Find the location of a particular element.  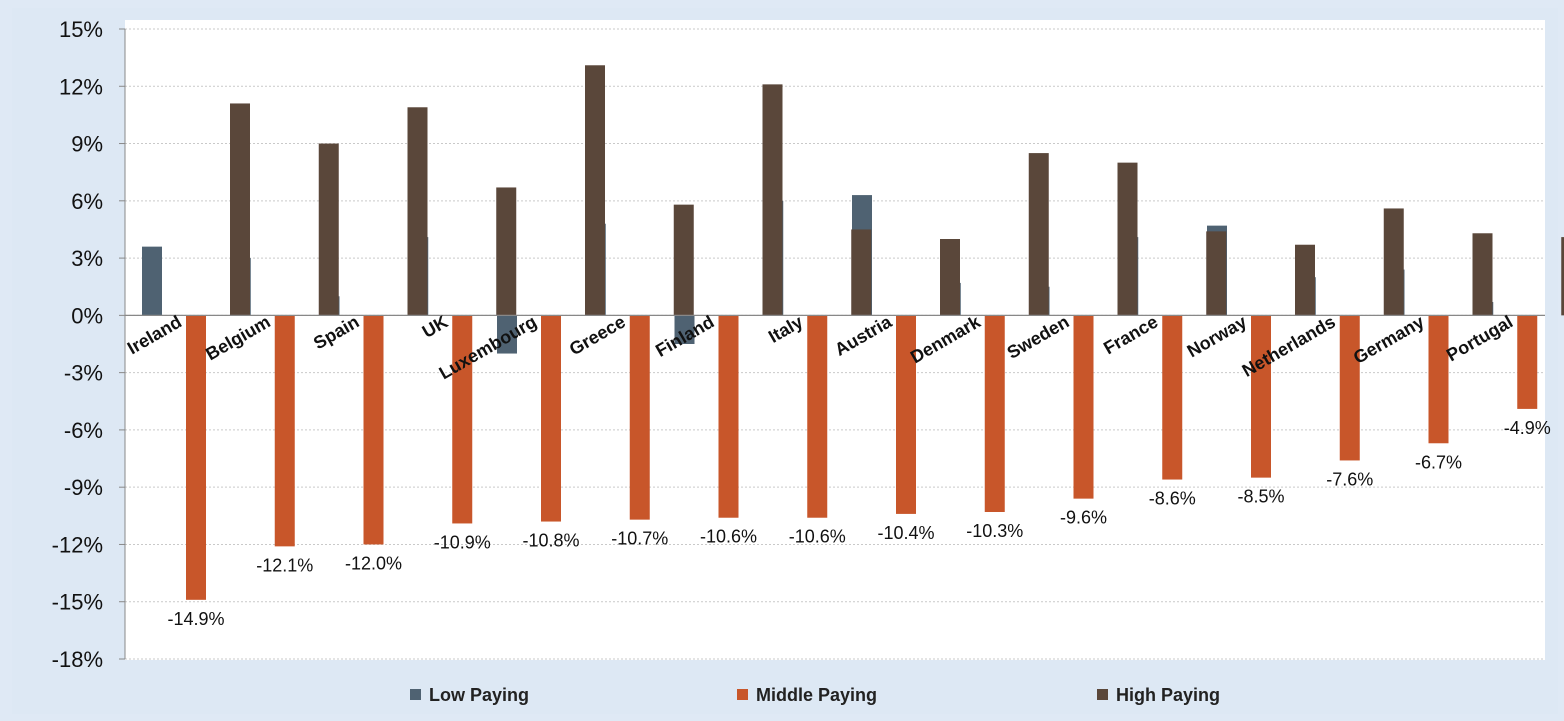

data-label: -14.9% is located at coordinates (195, 619).